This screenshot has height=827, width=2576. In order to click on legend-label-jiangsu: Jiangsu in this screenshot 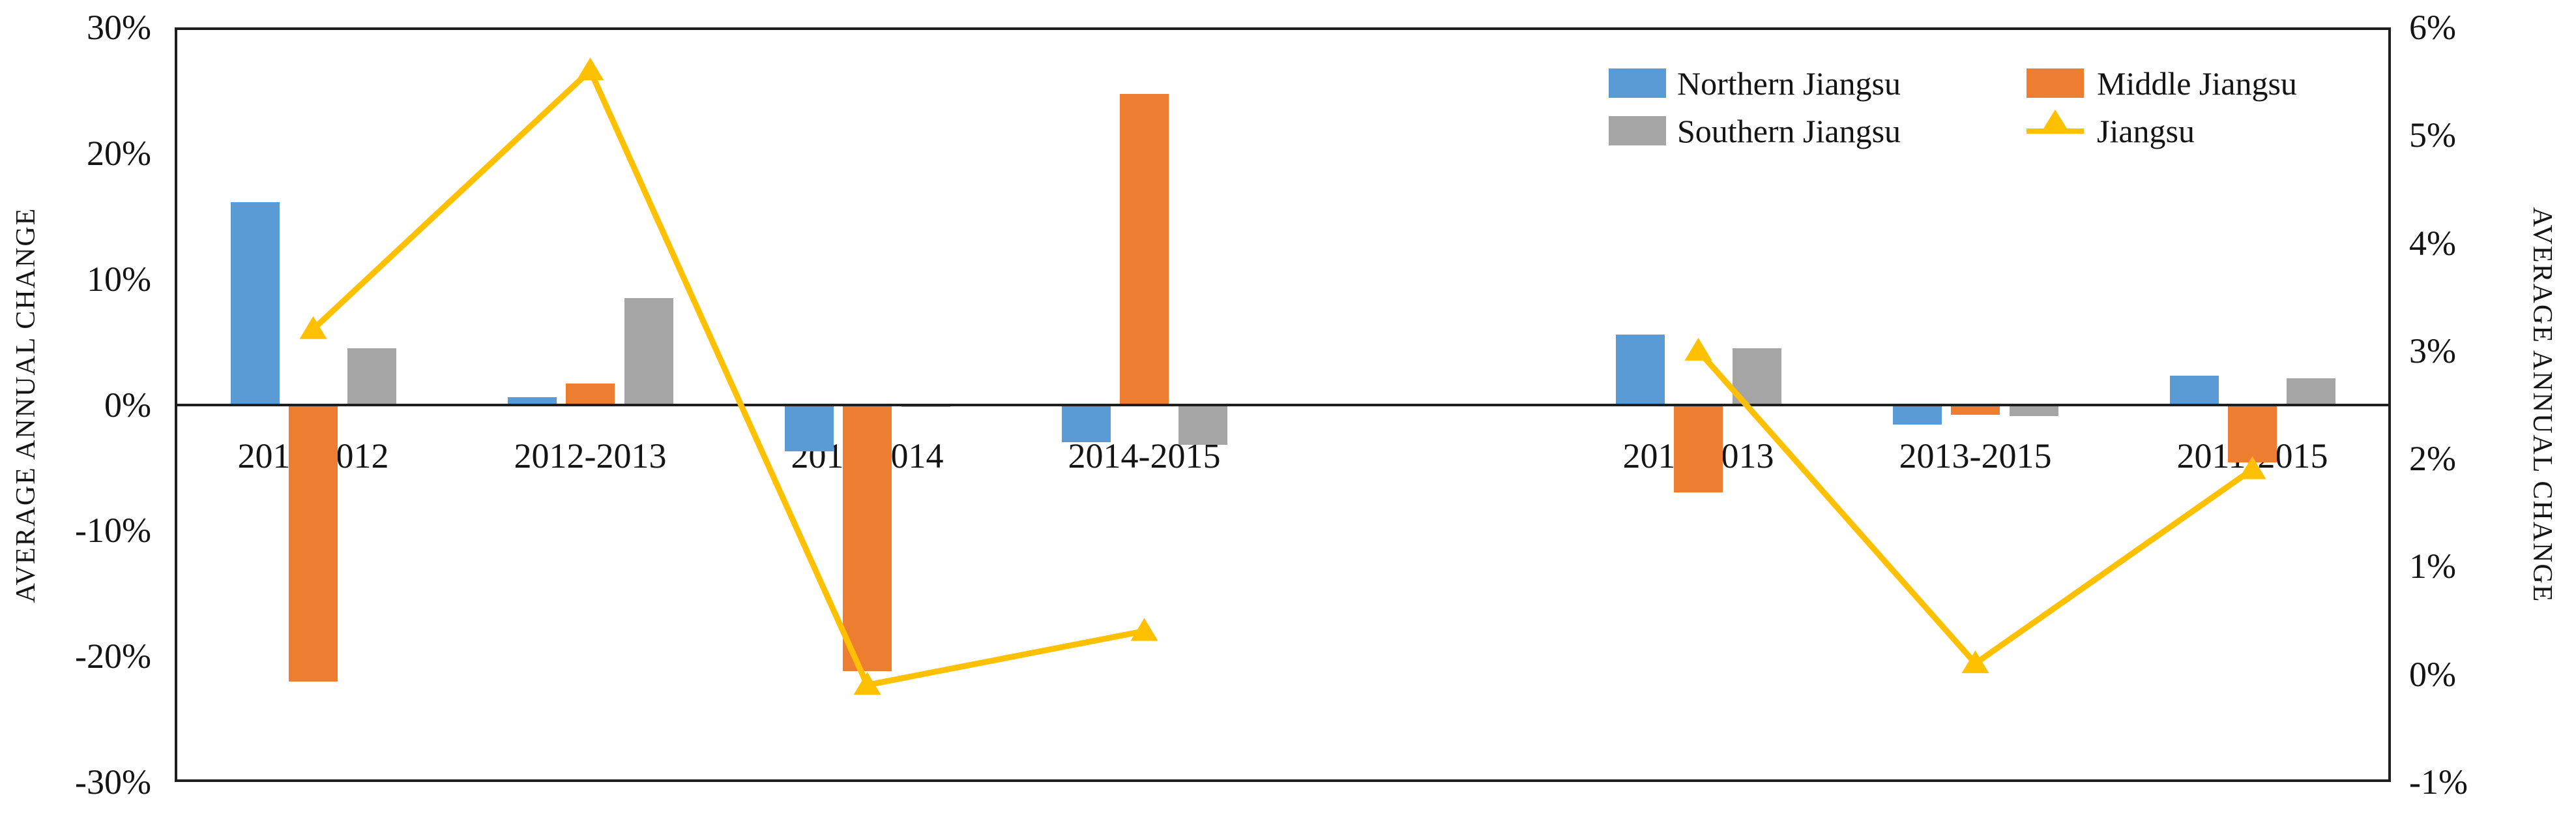, I will do `click(2146, 131)`.